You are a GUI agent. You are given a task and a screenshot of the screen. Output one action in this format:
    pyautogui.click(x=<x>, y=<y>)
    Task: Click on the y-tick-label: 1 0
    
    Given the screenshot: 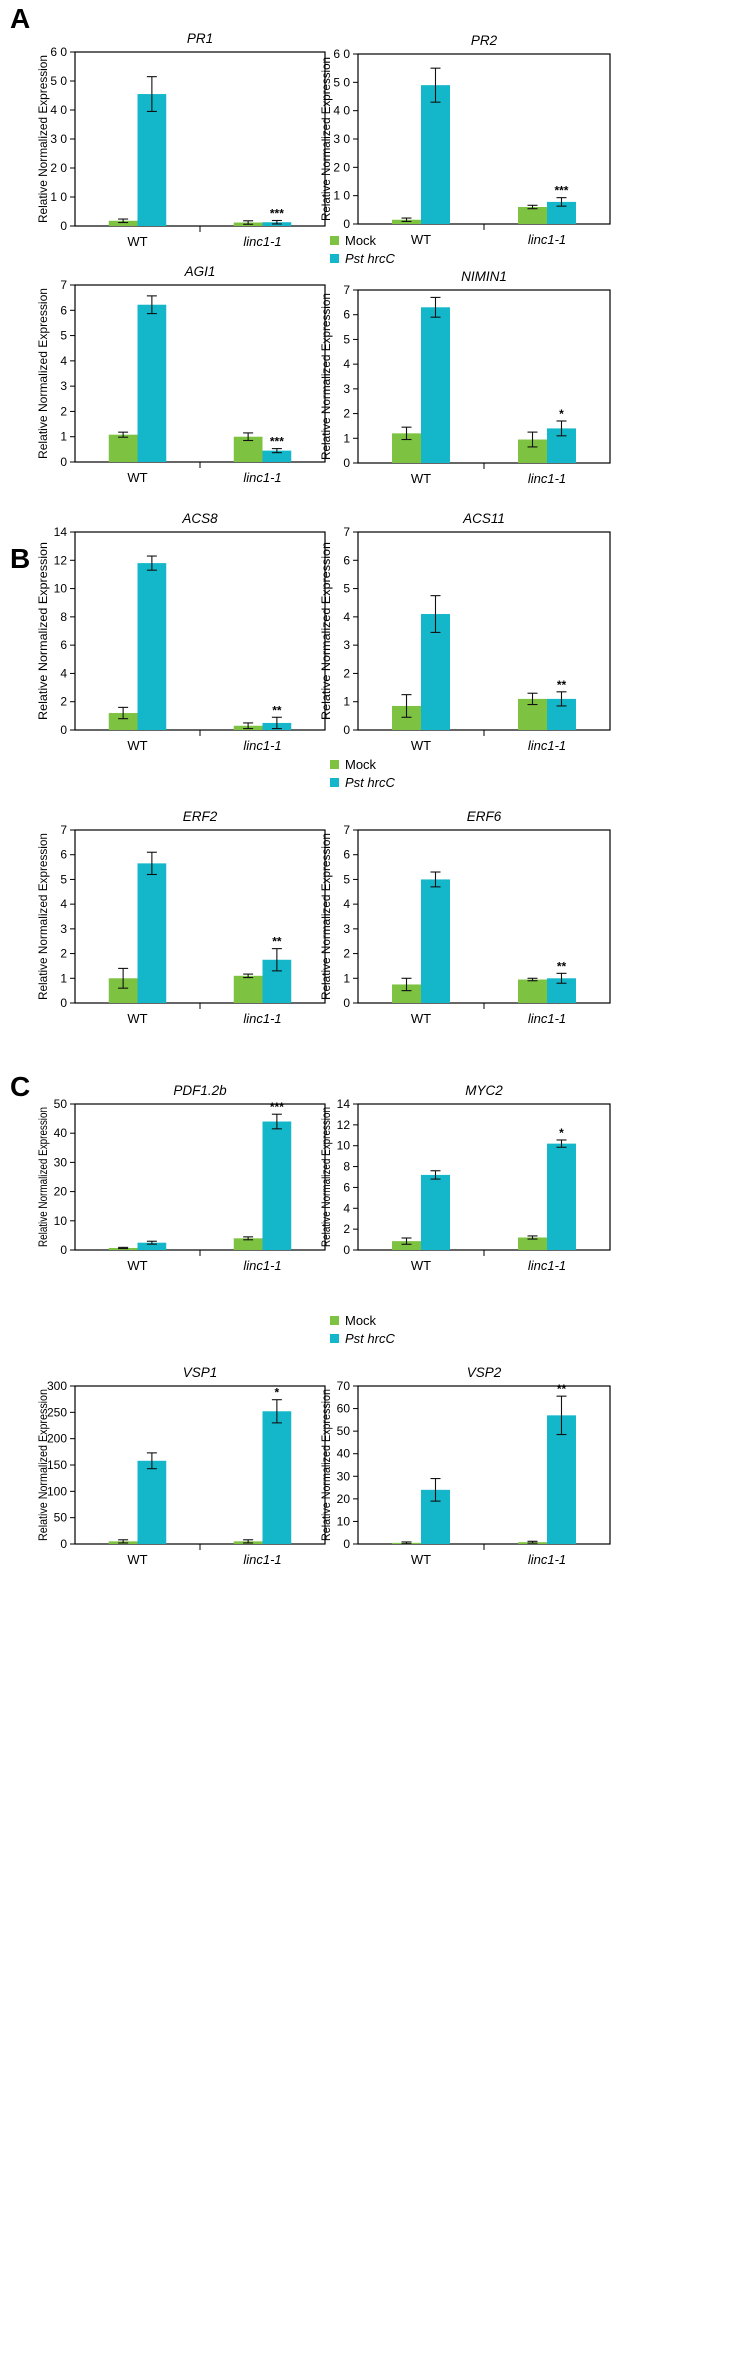 What is the action you would take?
    pyautogui.click(x=341, y=196)
    